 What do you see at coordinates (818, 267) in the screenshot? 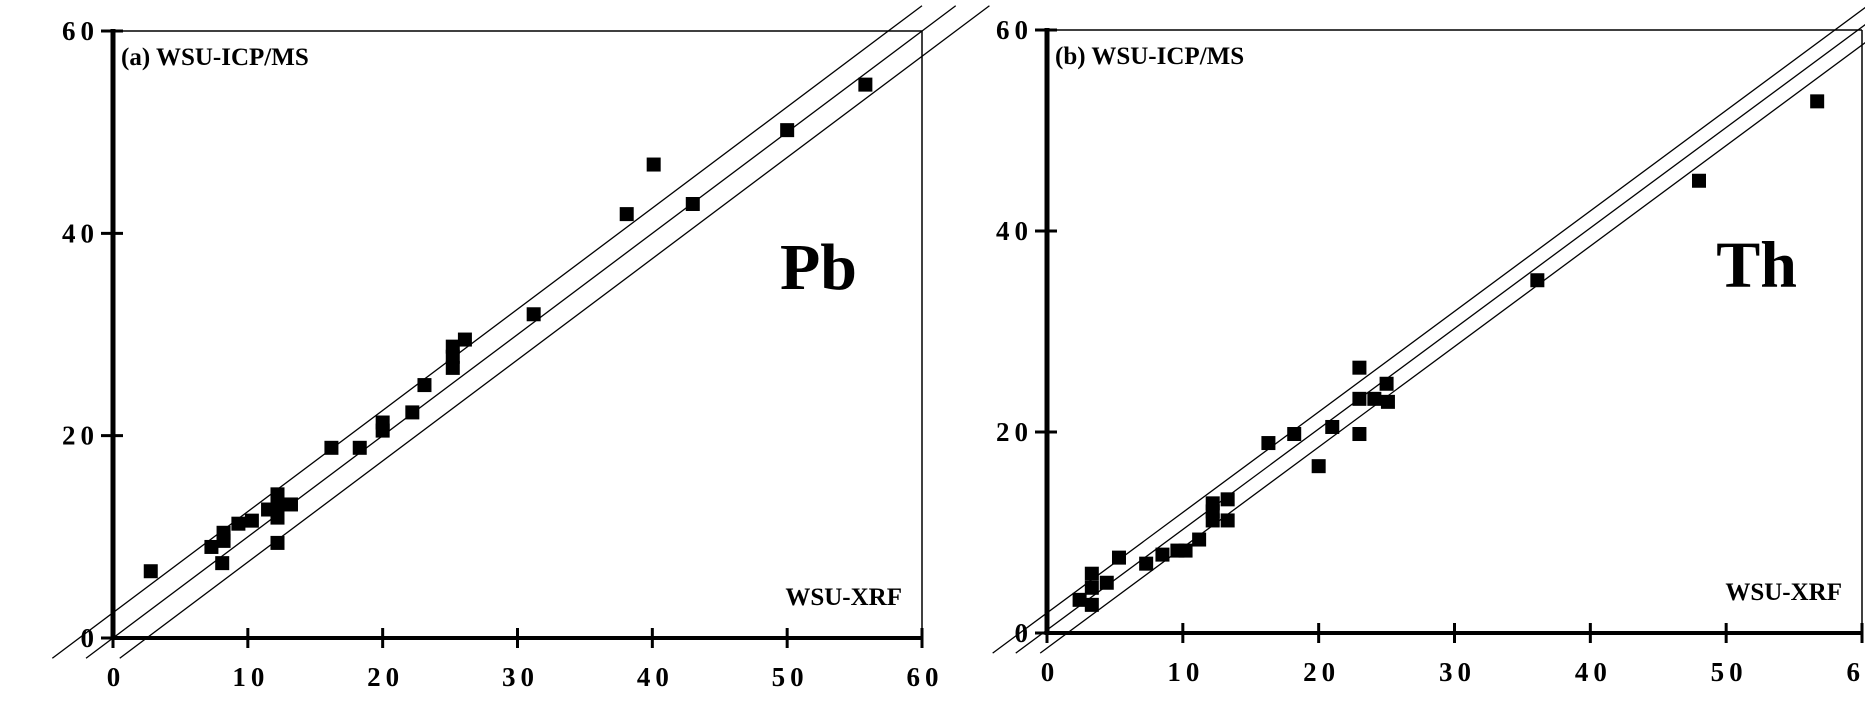
I see `element-label: Pb` at bounding box center [818, 267].